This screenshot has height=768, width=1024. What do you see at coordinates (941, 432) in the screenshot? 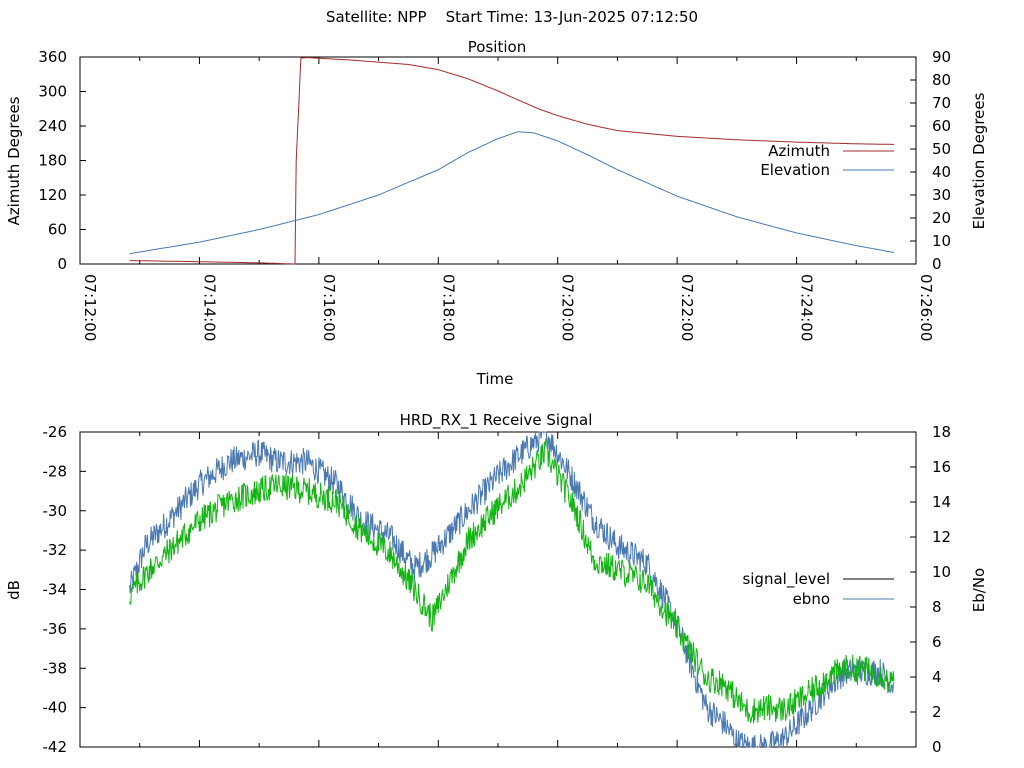
I see `signal-right-tick-label: 18` at bounding box center [941, 432].